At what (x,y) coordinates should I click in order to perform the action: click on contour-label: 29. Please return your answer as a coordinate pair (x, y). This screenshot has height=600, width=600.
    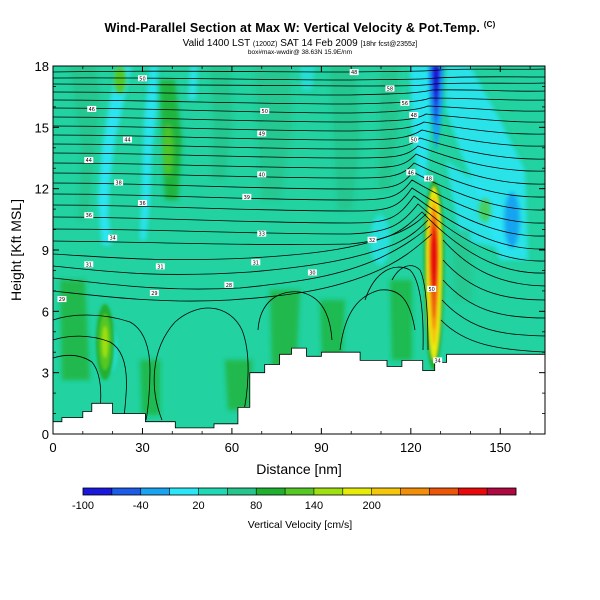
    Looking at the image, I should click on (154, 294).